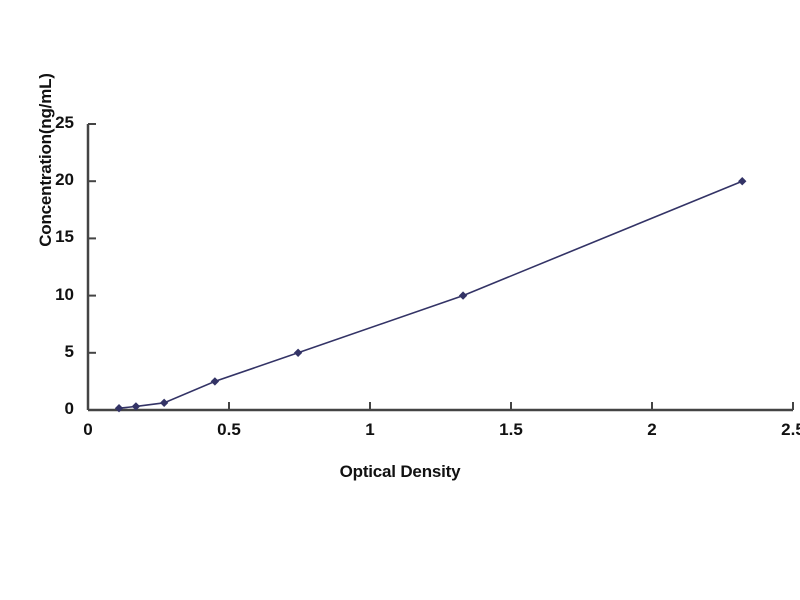 Image resolution: width=800 pixels, height=600 pixels. I want to click on y-axis-tick-label: 25, so click(64, 122).